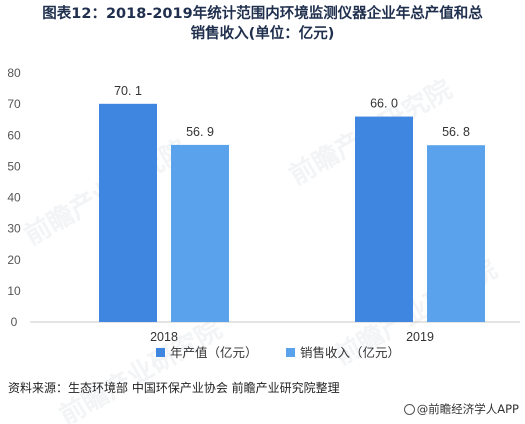  I want to click on y-tick-label-0: 0, so click(14, 322).